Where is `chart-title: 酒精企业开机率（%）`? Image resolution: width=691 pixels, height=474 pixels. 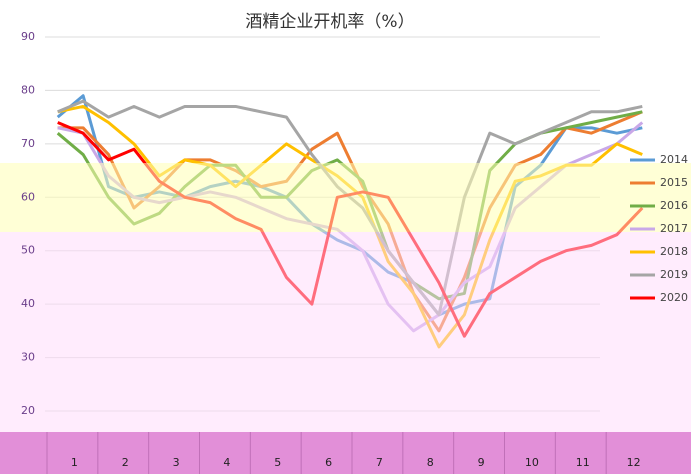 chart-title: 酒精企业开机率（%） is located at coordinates (329, 22).